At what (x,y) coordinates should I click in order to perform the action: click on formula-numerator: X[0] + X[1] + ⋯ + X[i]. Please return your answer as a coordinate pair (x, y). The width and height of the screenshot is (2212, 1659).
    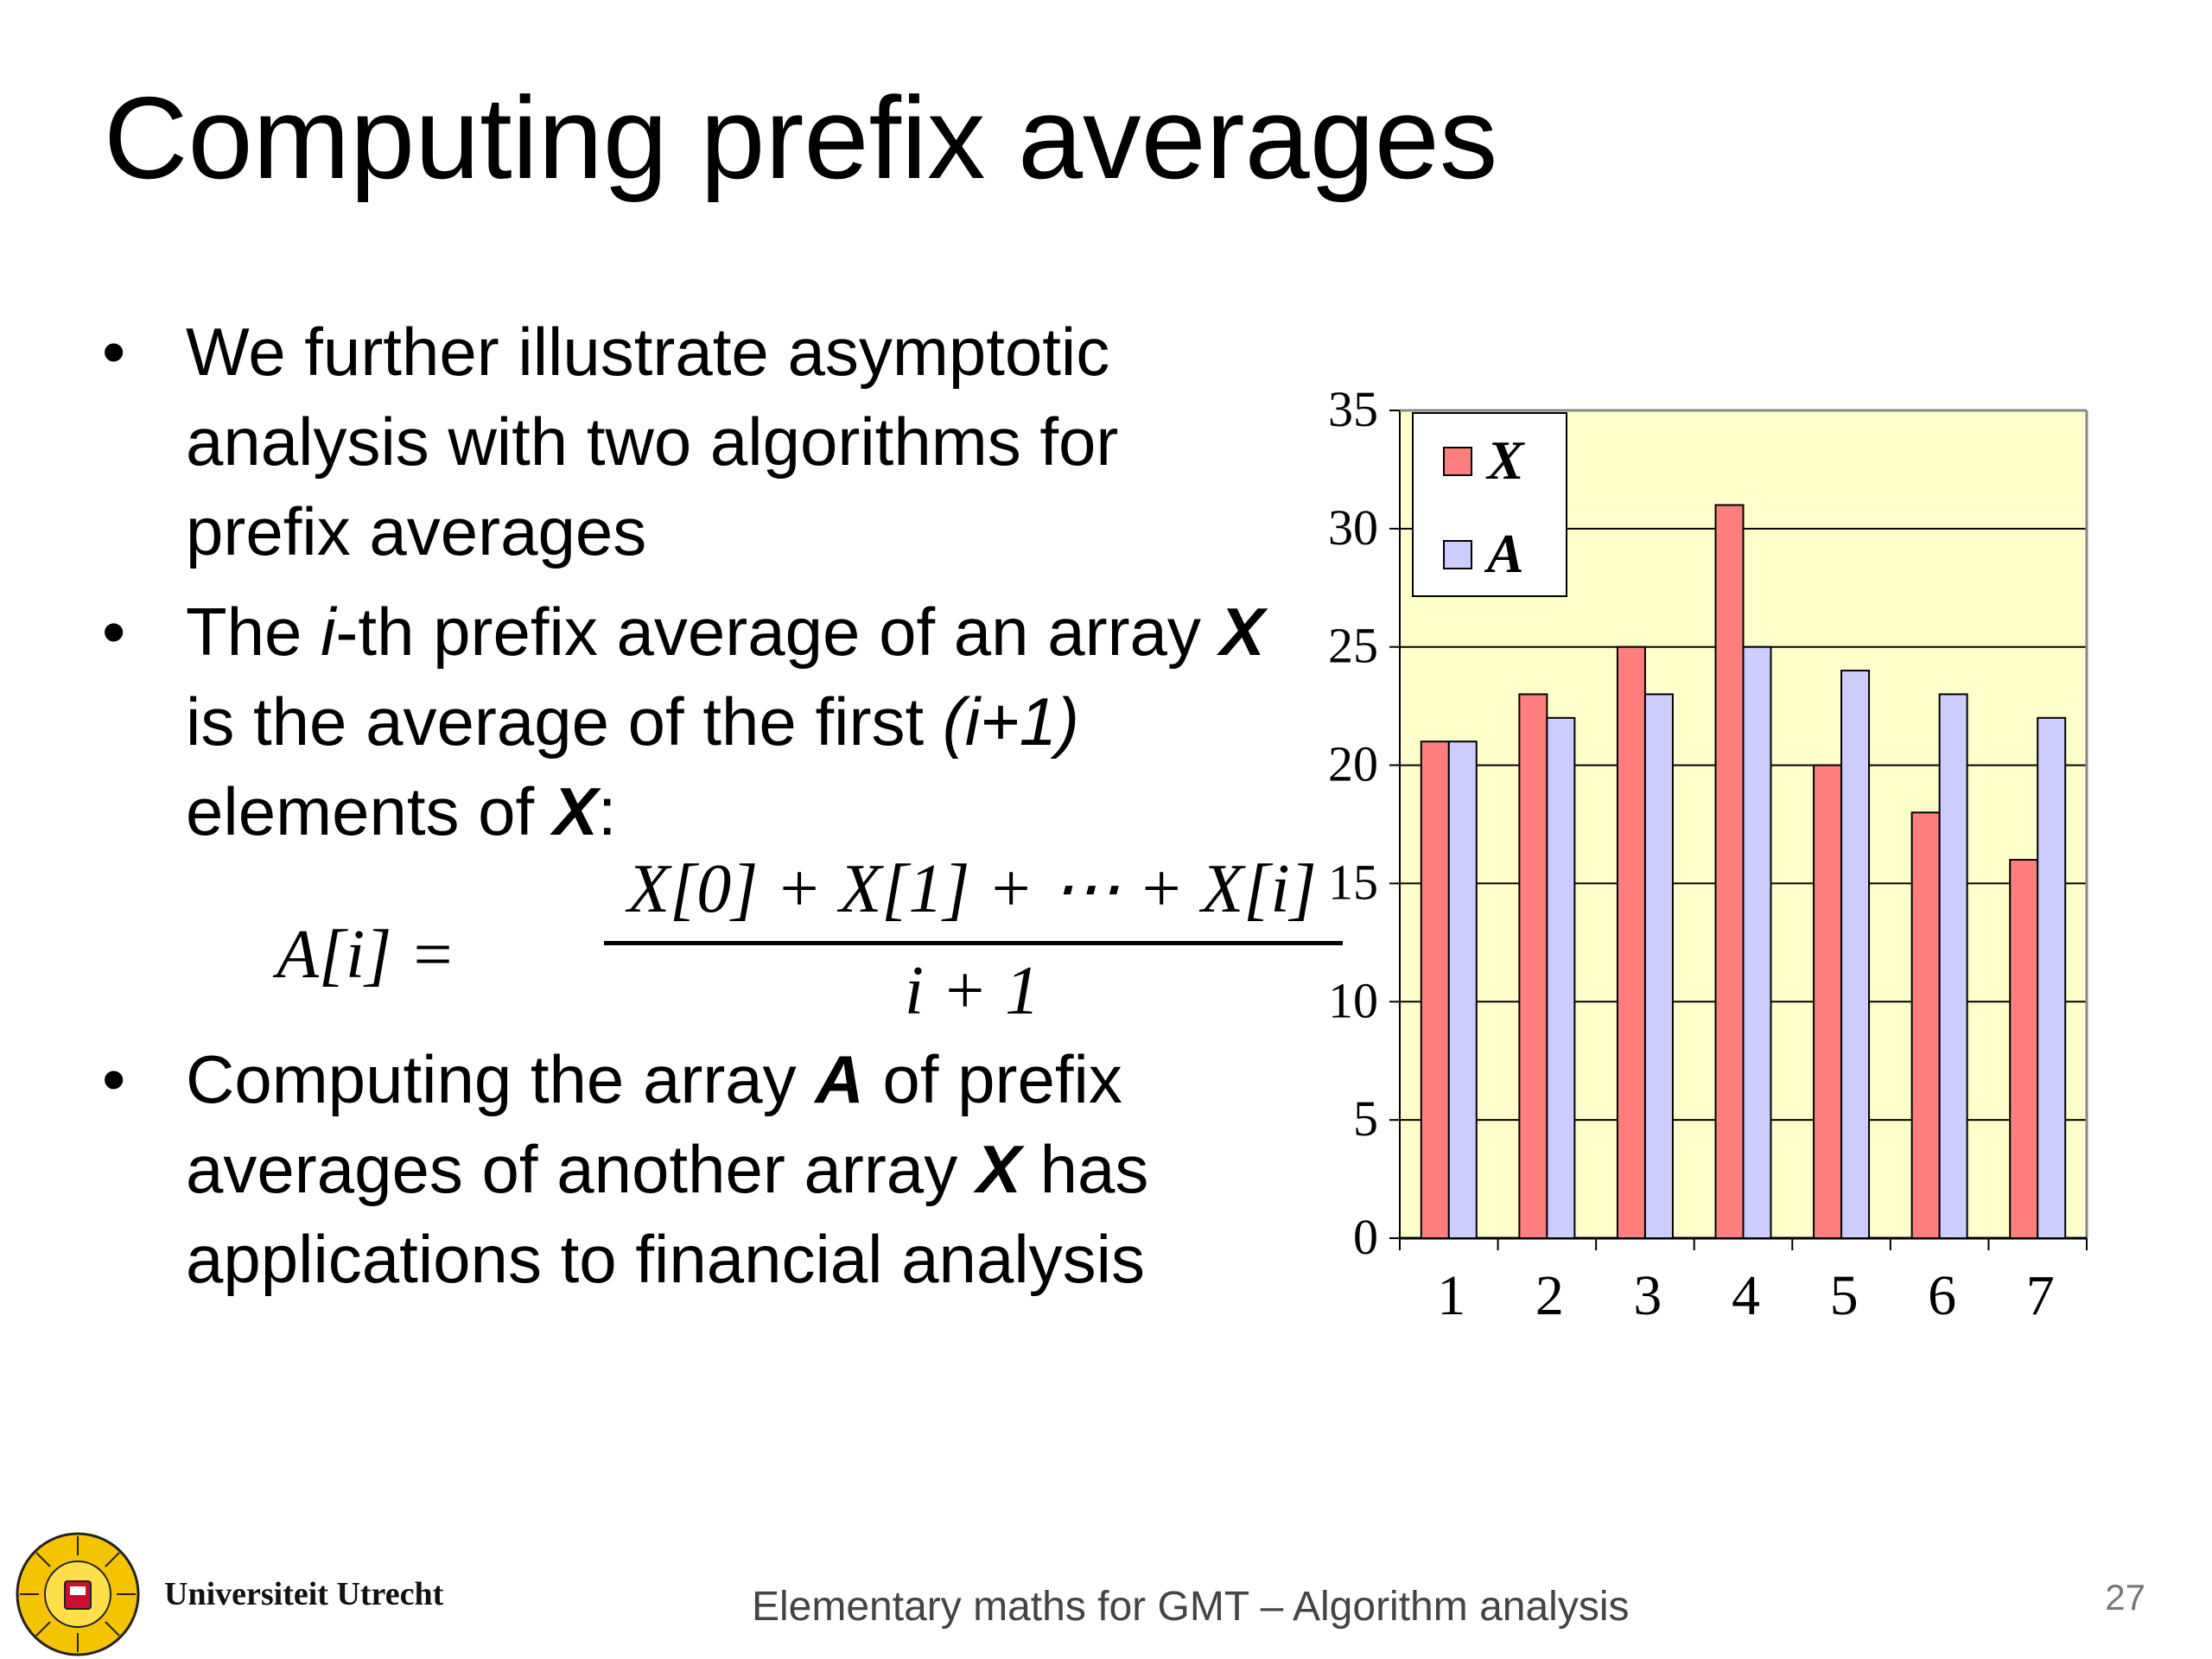
    Looking at the image, I should click on (972, 889).